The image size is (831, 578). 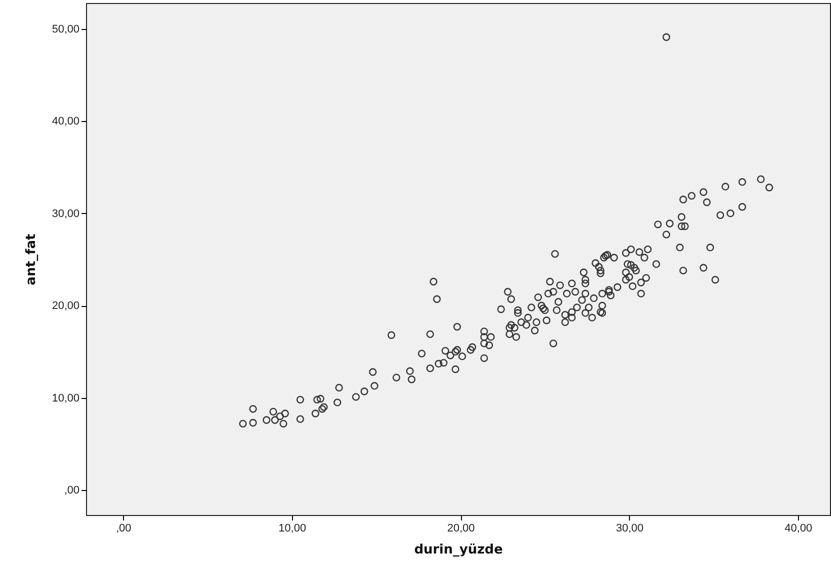 I want to click on x-tick-label: 30,00, so click(x=630, y=528).